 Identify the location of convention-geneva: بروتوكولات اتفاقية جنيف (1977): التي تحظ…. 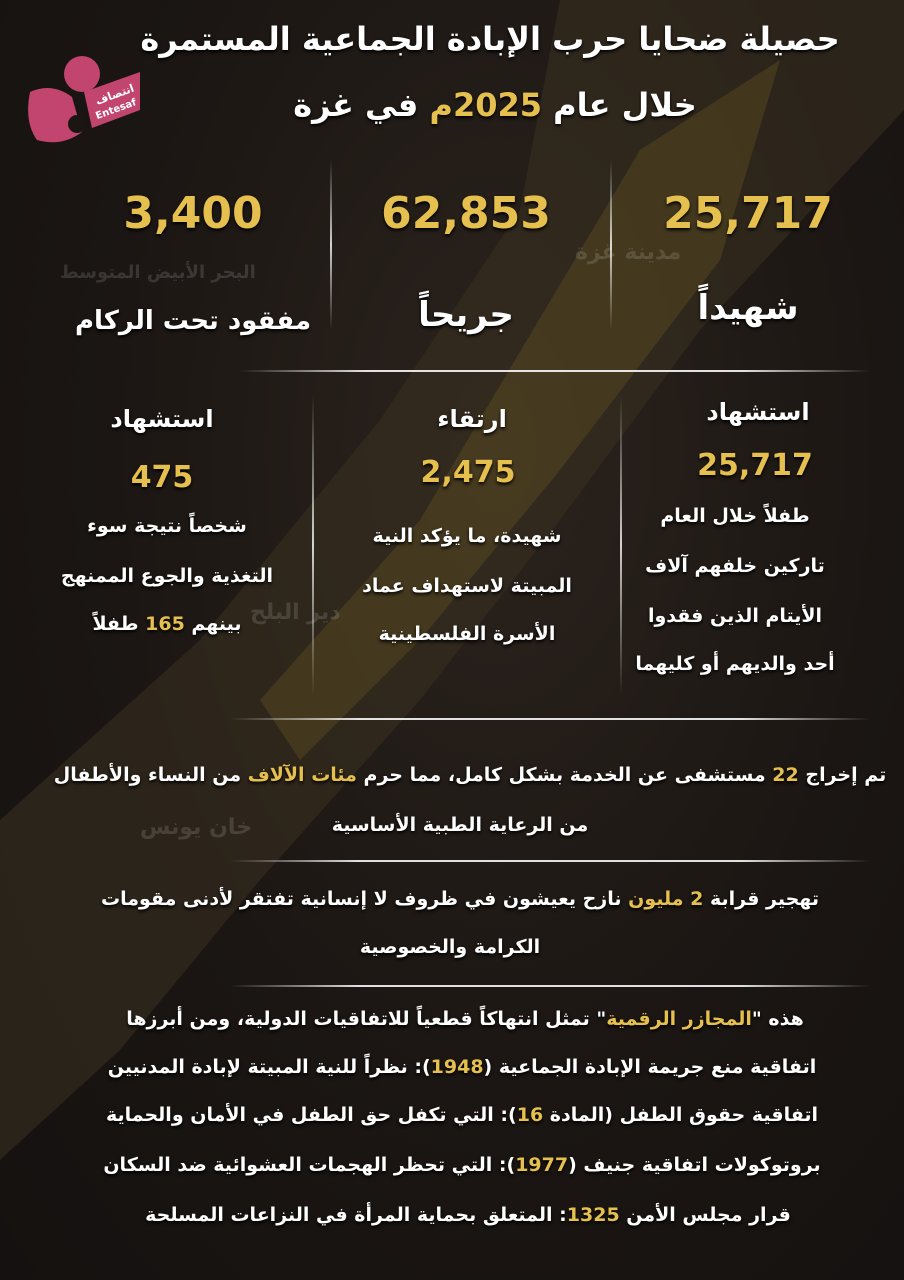
(461, 1165).